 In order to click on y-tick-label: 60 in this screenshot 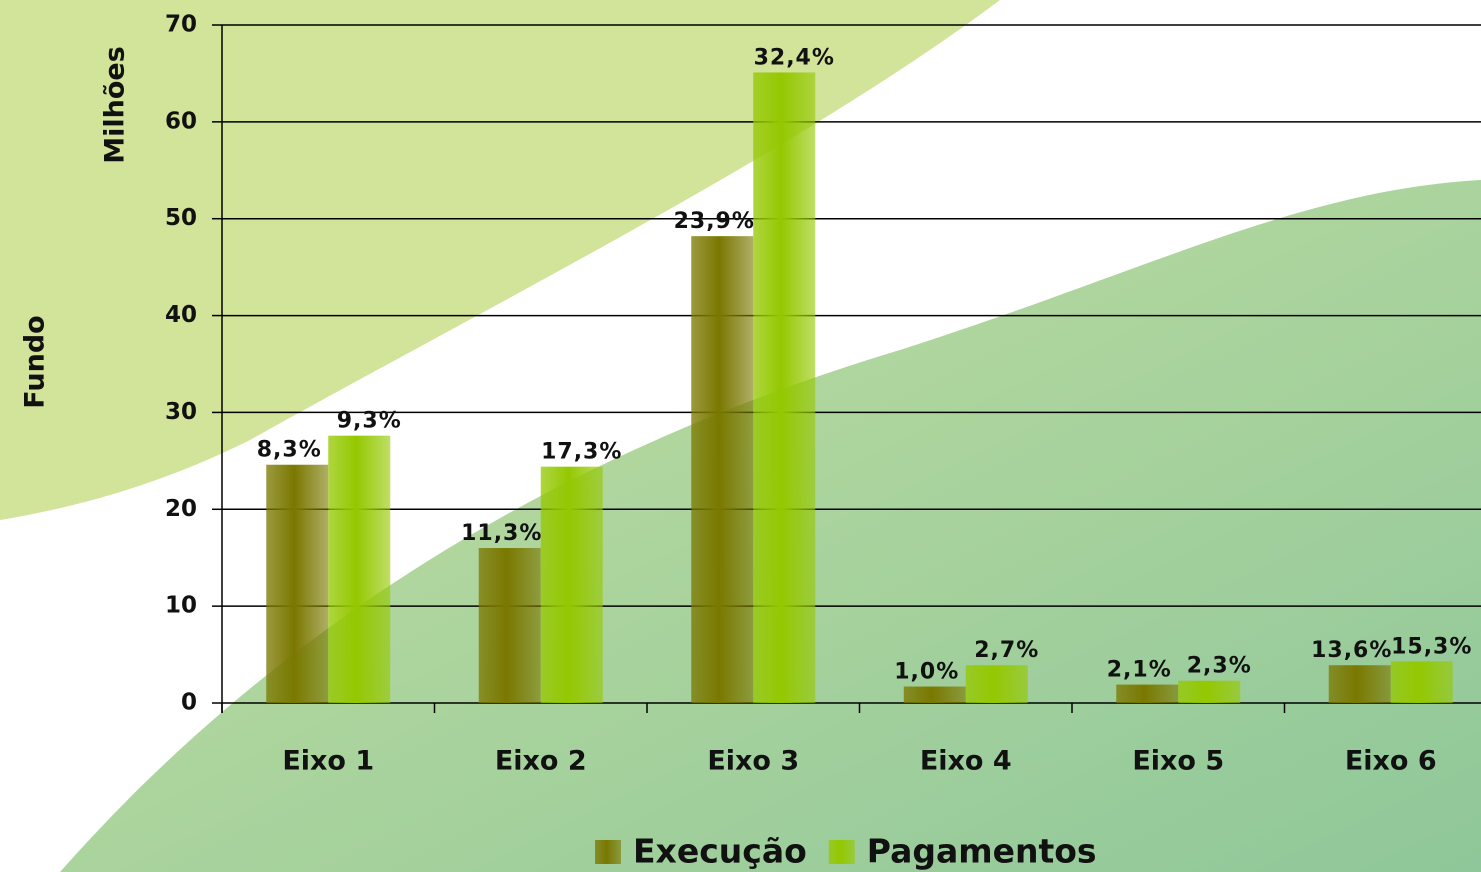, I will do `click(181, 121)`.